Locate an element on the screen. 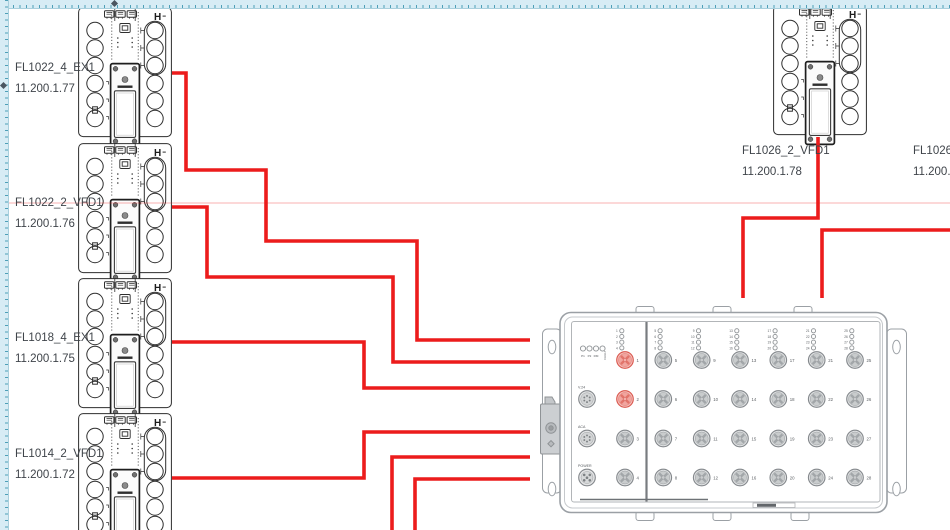  switch-face-panel is located at coordinates (726, 412).